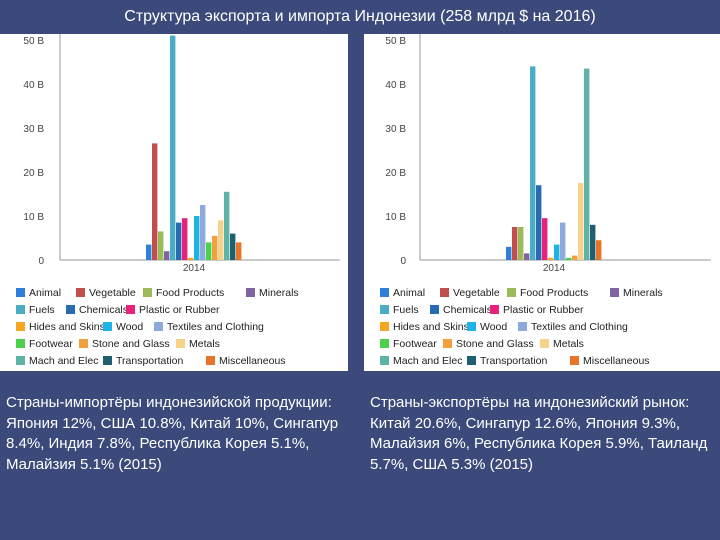 This screenshot has width=720, height=540. Describe the element at coordinates (204, 344) in the screenshot. I see `legend-label: Metals` at that location.